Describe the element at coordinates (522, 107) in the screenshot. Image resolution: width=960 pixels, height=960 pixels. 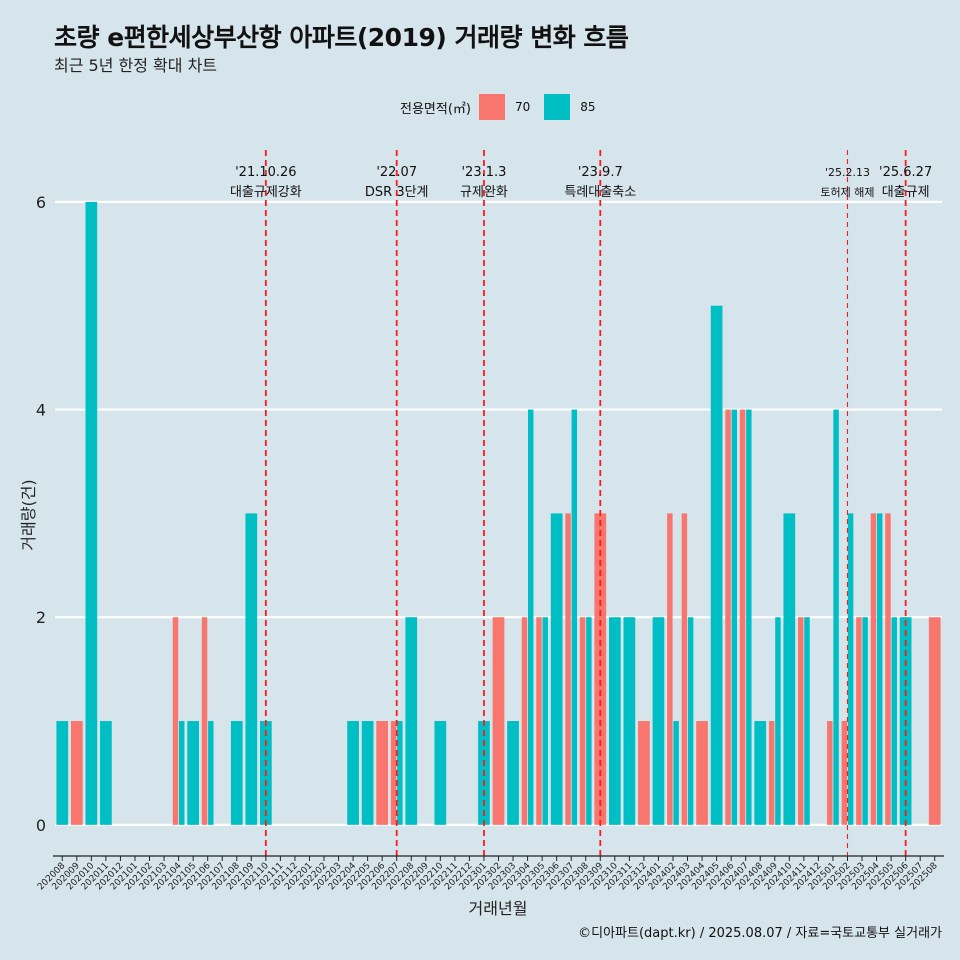
I see `legend-label-70: 70` at that location.